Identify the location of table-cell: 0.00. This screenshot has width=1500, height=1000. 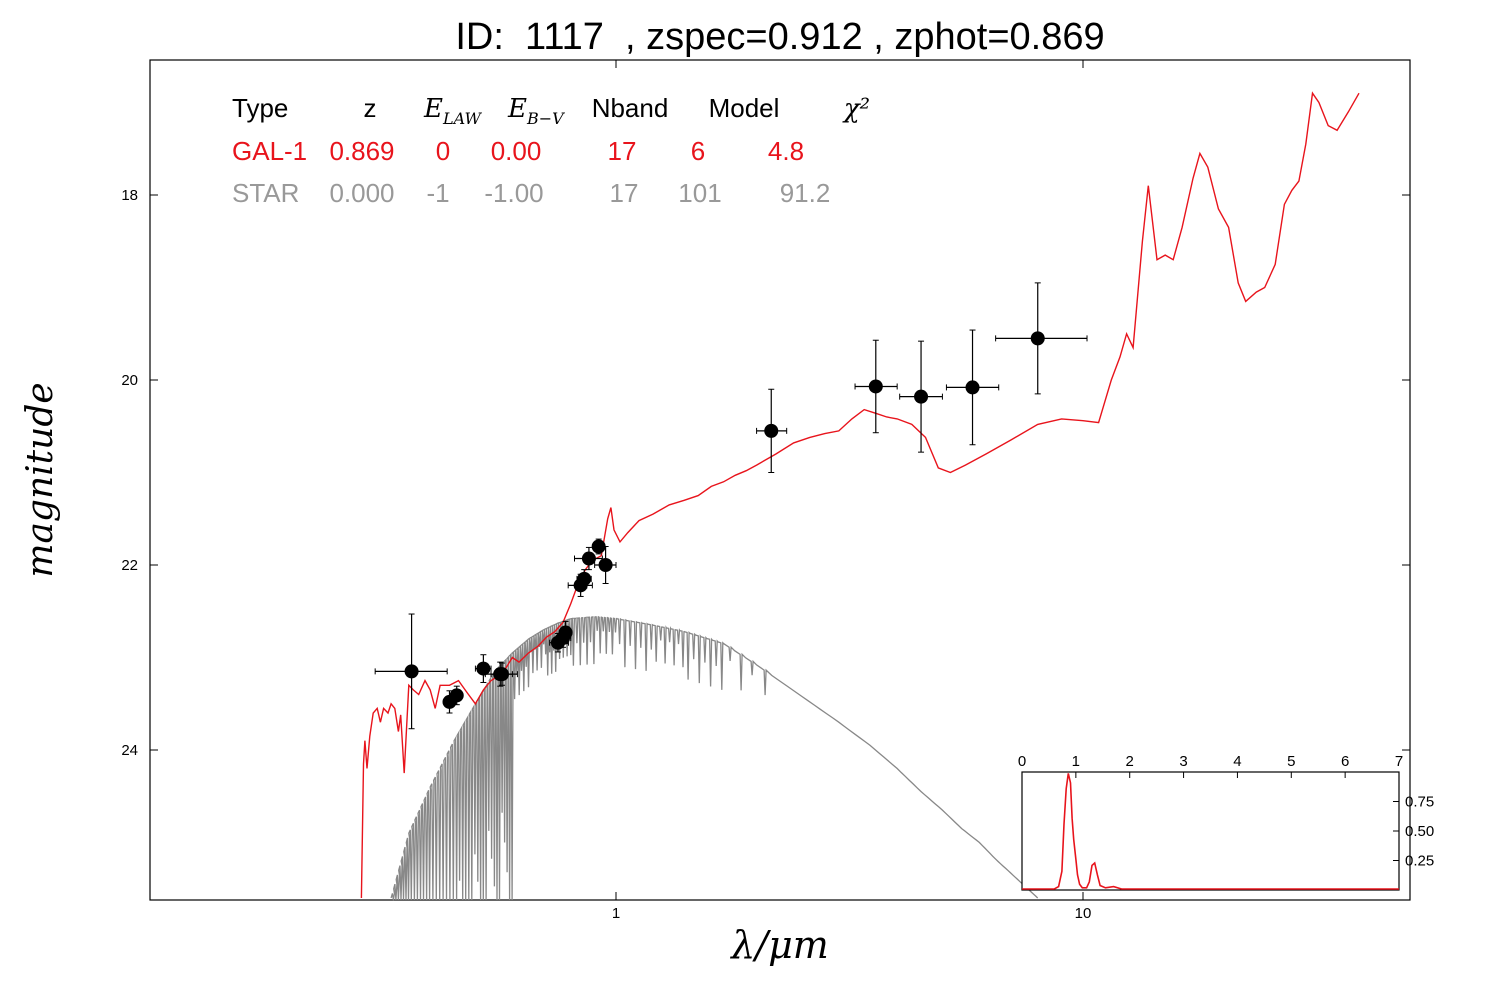
(516, 151).